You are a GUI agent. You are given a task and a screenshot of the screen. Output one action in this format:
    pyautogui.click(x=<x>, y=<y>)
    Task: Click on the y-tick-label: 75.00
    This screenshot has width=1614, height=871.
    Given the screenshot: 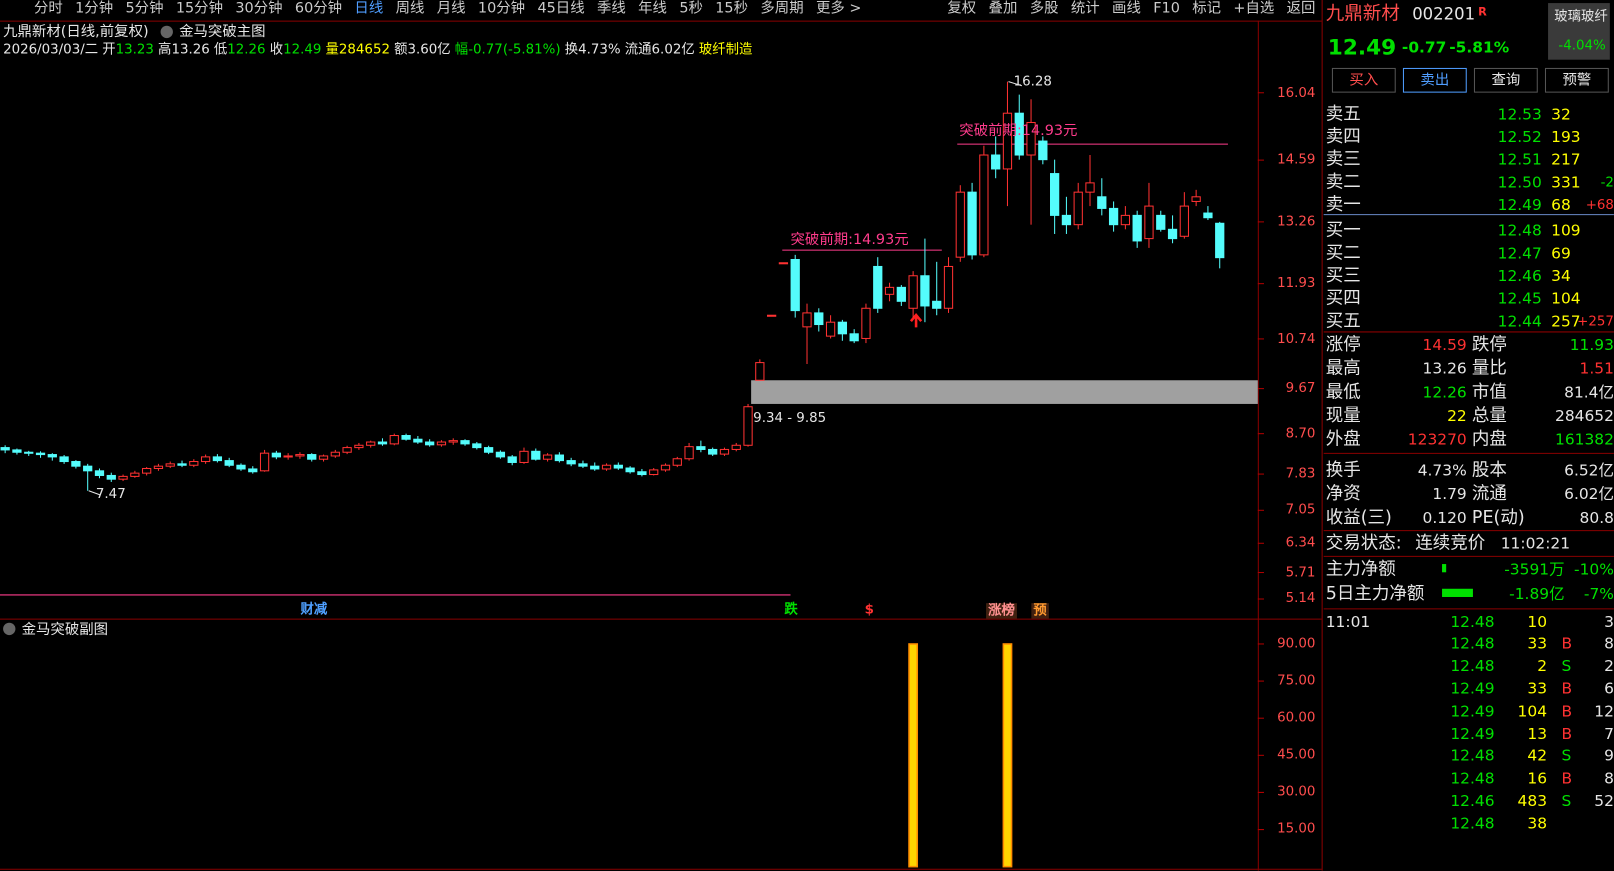 What is the action you would take?
    pyautogui.click(x=1296, y=681)
    